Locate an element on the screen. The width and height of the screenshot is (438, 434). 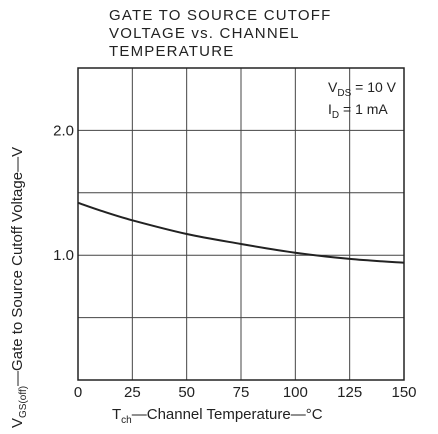
y-tick-label: 1.0 is located at coordinates (63, 255).